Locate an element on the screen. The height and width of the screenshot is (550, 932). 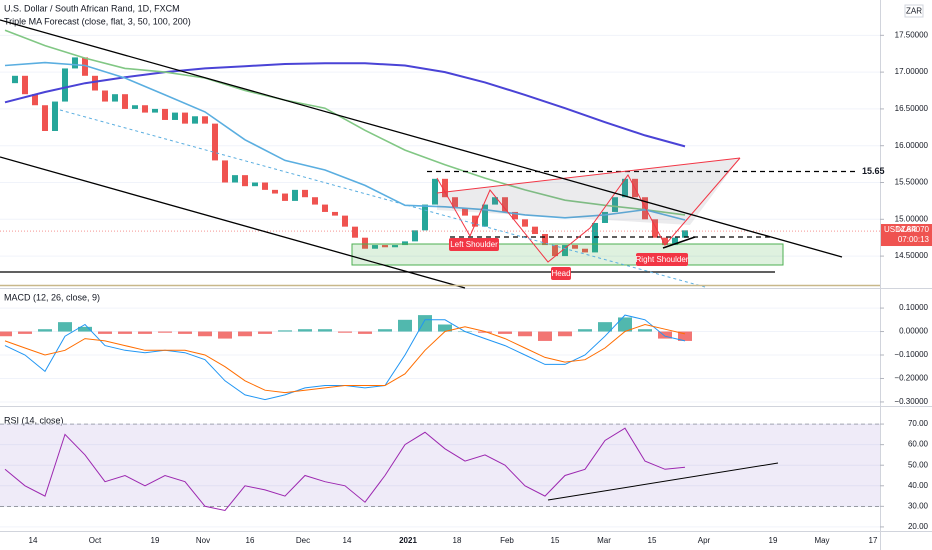
rsi-band is located at coordinates (440, 465).